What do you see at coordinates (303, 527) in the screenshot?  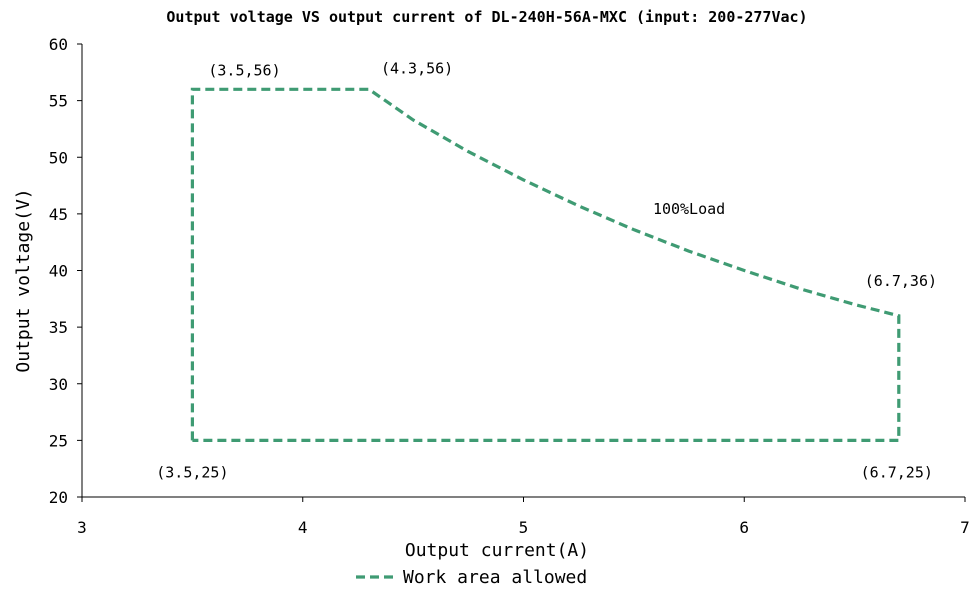 I see `x-tick-label: 4` at bounding box center [303, 527].